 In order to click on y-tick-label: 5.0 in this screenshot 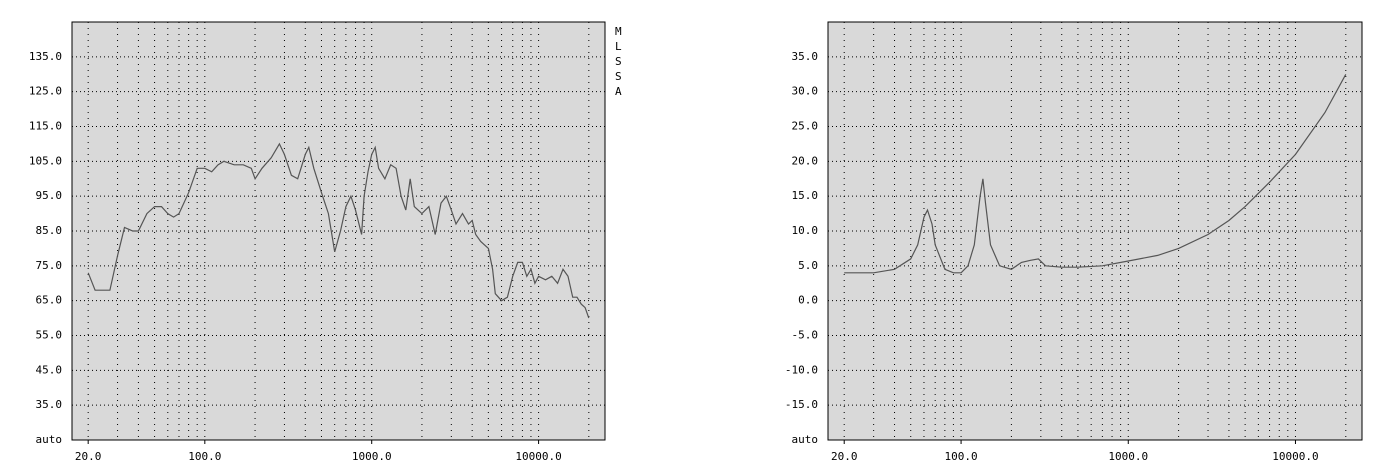, I will do `click(808, 265)`.